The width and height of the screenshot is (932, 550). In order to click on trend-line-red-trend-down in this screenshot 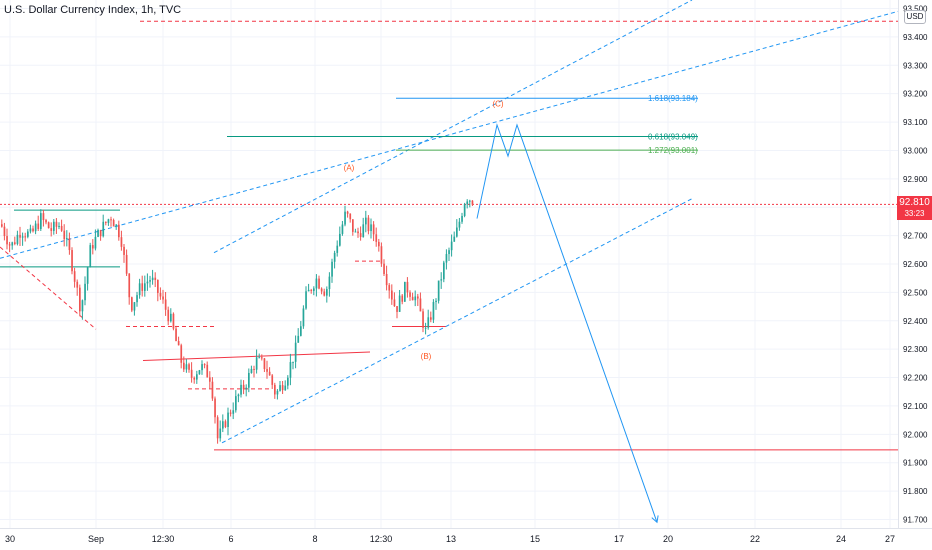, I will do `click(48, 288)`.